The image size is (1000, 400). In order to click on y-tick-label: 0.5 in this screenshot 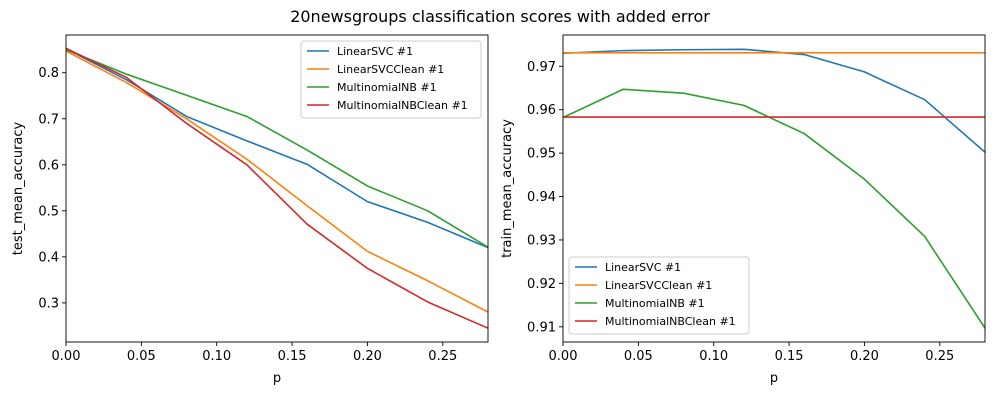, I will do `click(48, 211)`.